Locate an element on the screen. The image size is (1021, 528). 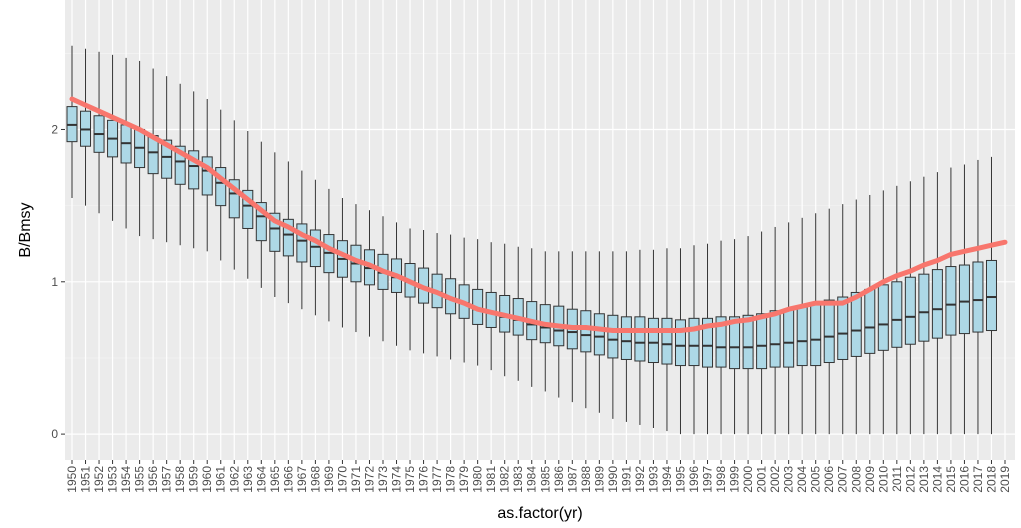
x-tick-label: 1985 is located at coordinates (545, 479).